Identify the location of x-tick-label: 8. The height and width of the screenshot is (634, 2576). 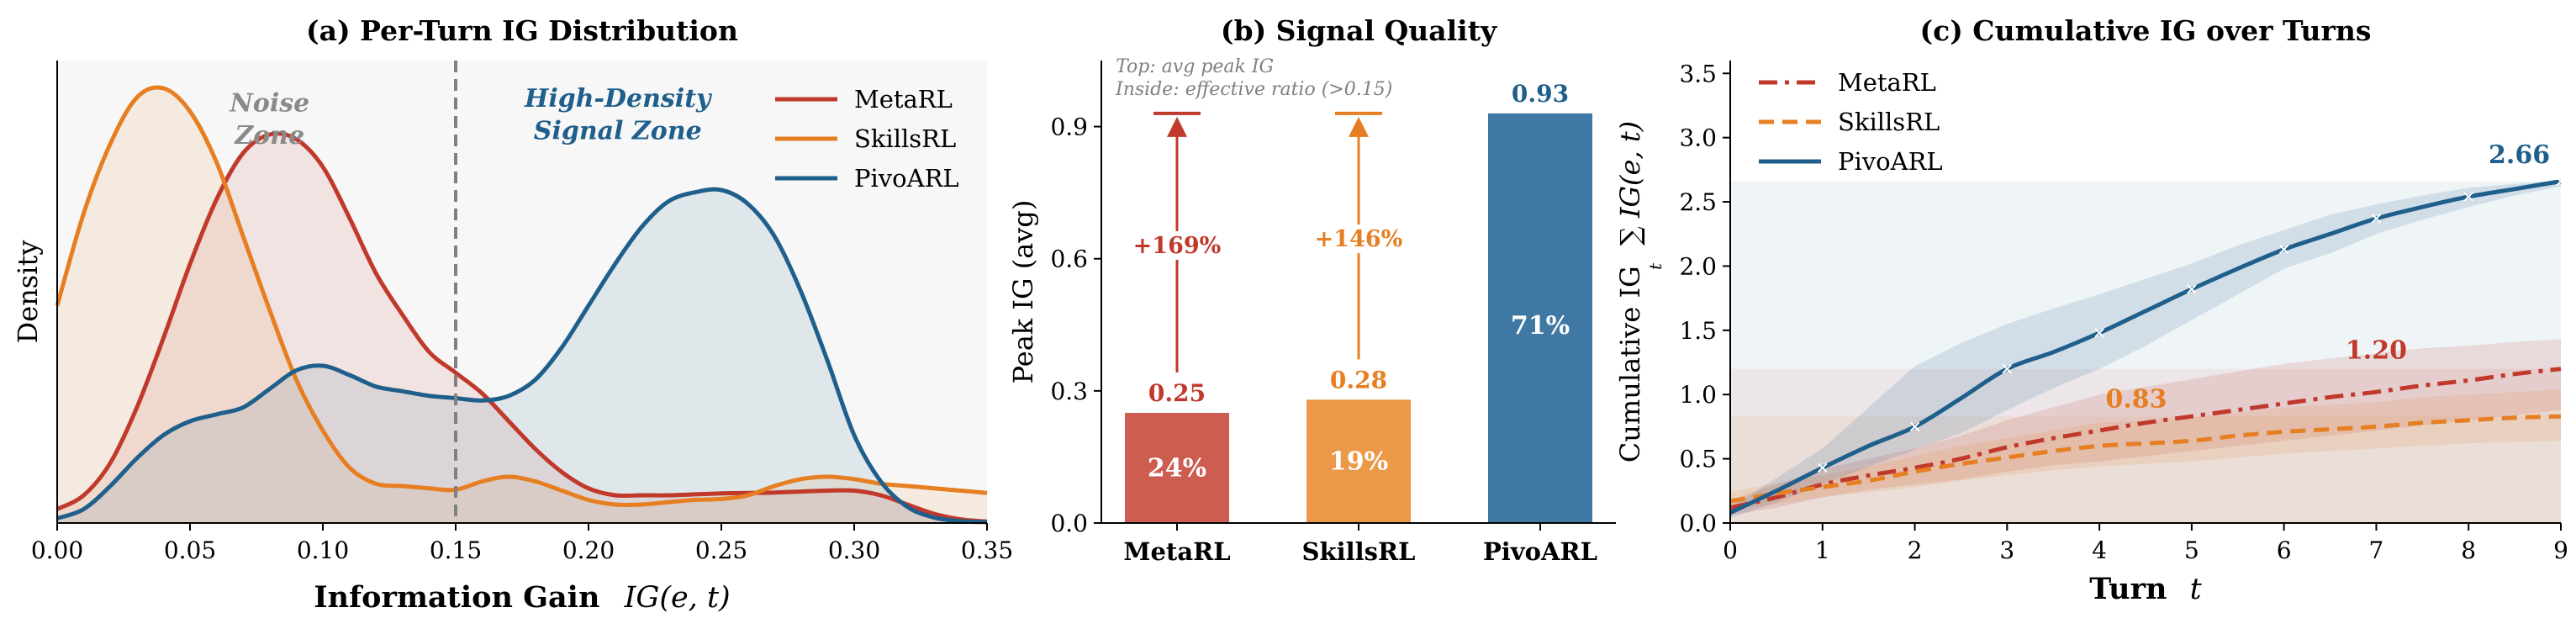
(2468, 550).